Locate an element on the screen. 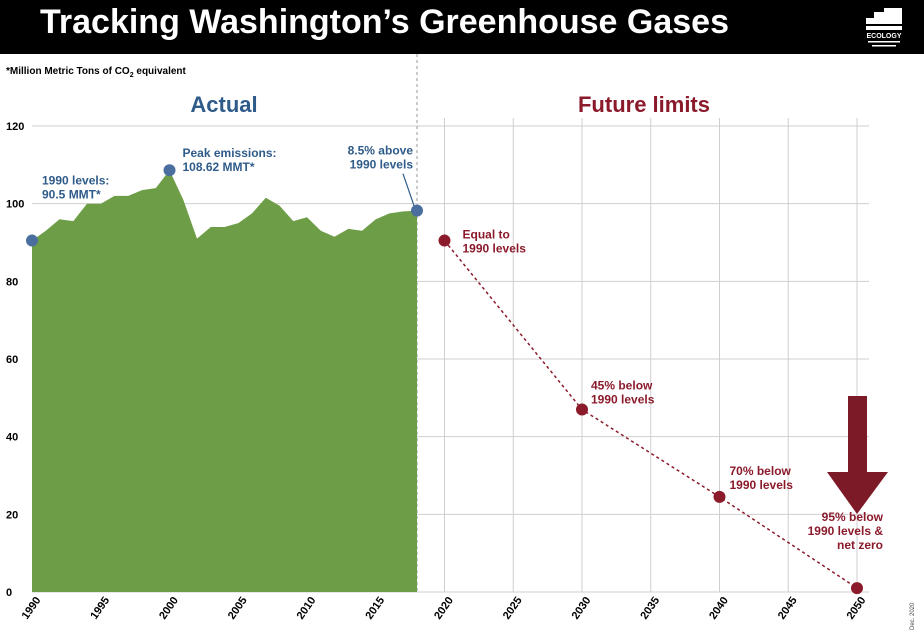  department-of-ecology-logo-icon: ECOLOGY is located at coordinates (884, 27).